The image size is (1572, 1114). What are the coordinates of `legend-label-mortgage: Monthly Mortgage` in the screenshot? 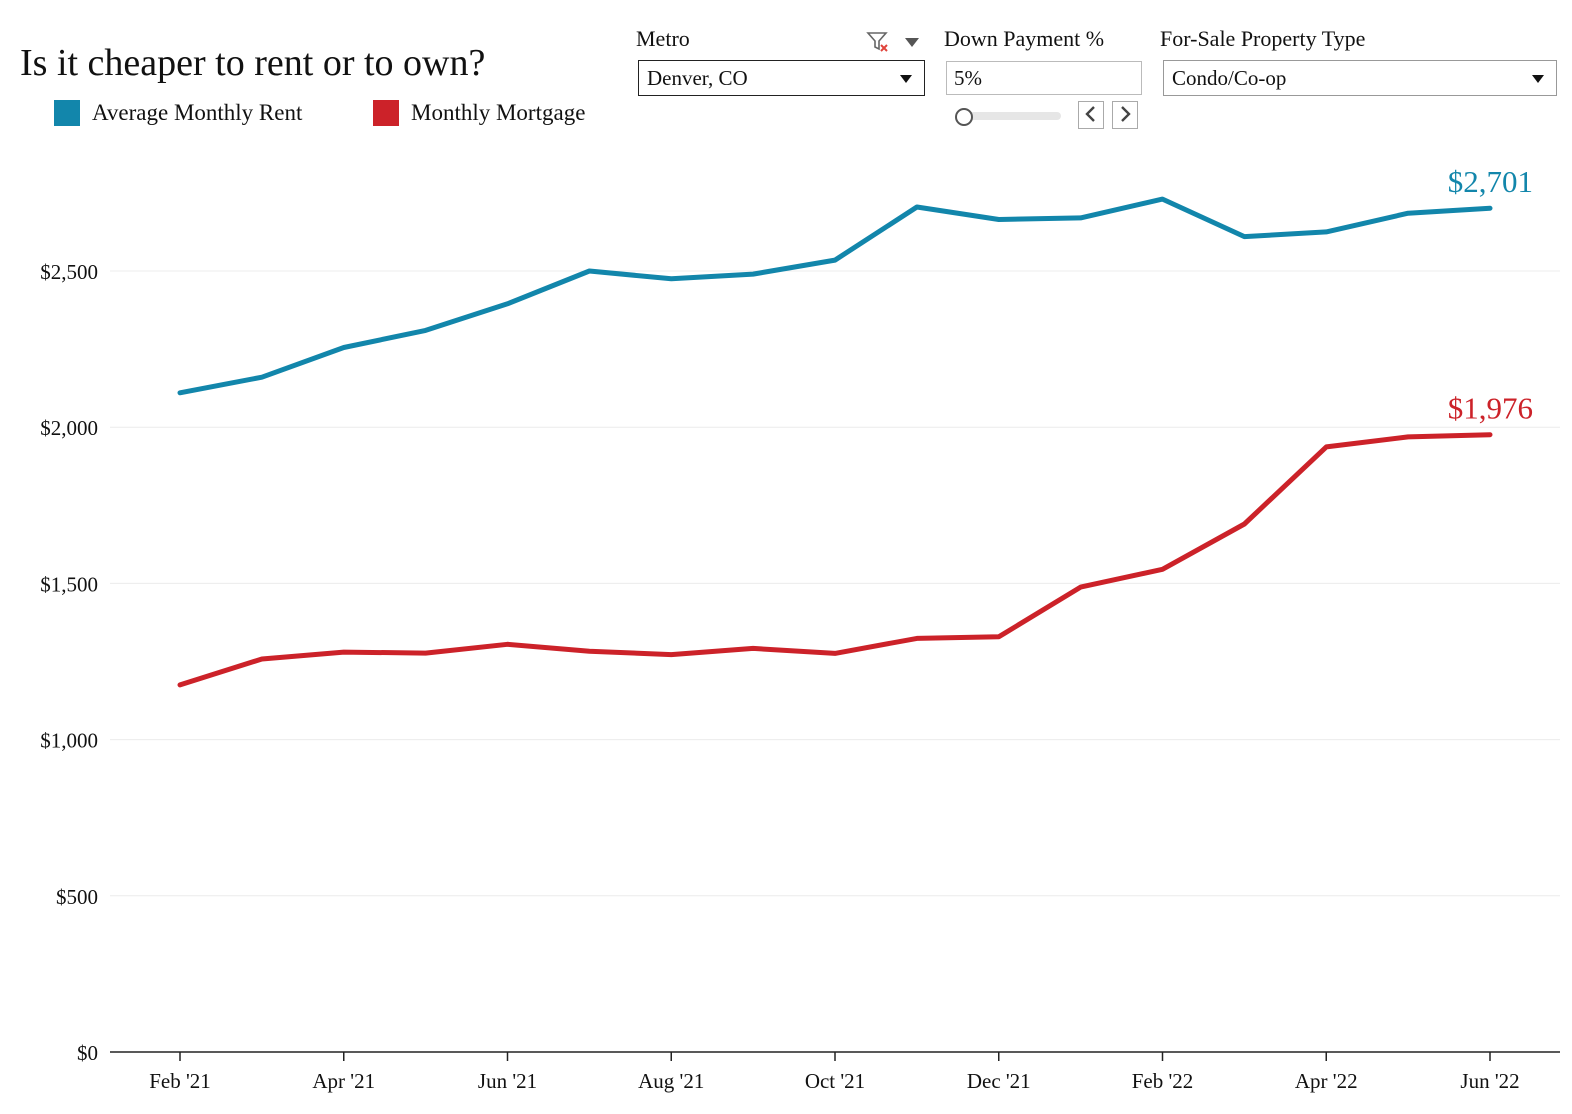 It's located at (498, 112).